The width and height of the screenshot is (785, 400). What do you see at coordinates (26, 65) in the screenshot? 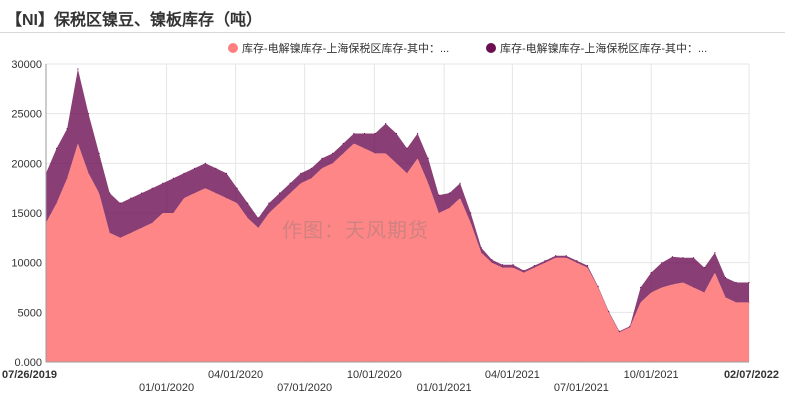
I see `y-tick-label: 30000` at bounding box center [26, 65].